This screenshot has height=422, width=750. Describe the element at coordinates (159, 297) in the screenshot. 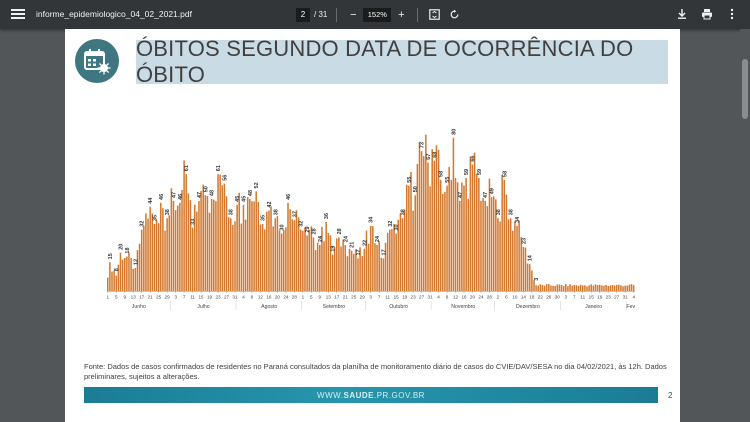

I see `x-tick-label: 25` at that location.